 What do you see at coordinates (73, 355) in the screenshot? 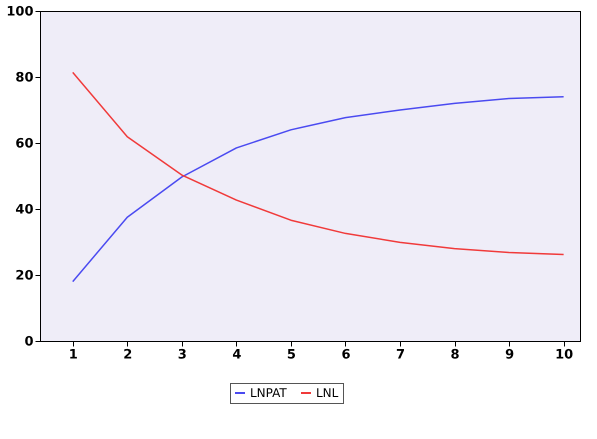
I see `x-tick-label: 1` at bounding box center [73, 355].